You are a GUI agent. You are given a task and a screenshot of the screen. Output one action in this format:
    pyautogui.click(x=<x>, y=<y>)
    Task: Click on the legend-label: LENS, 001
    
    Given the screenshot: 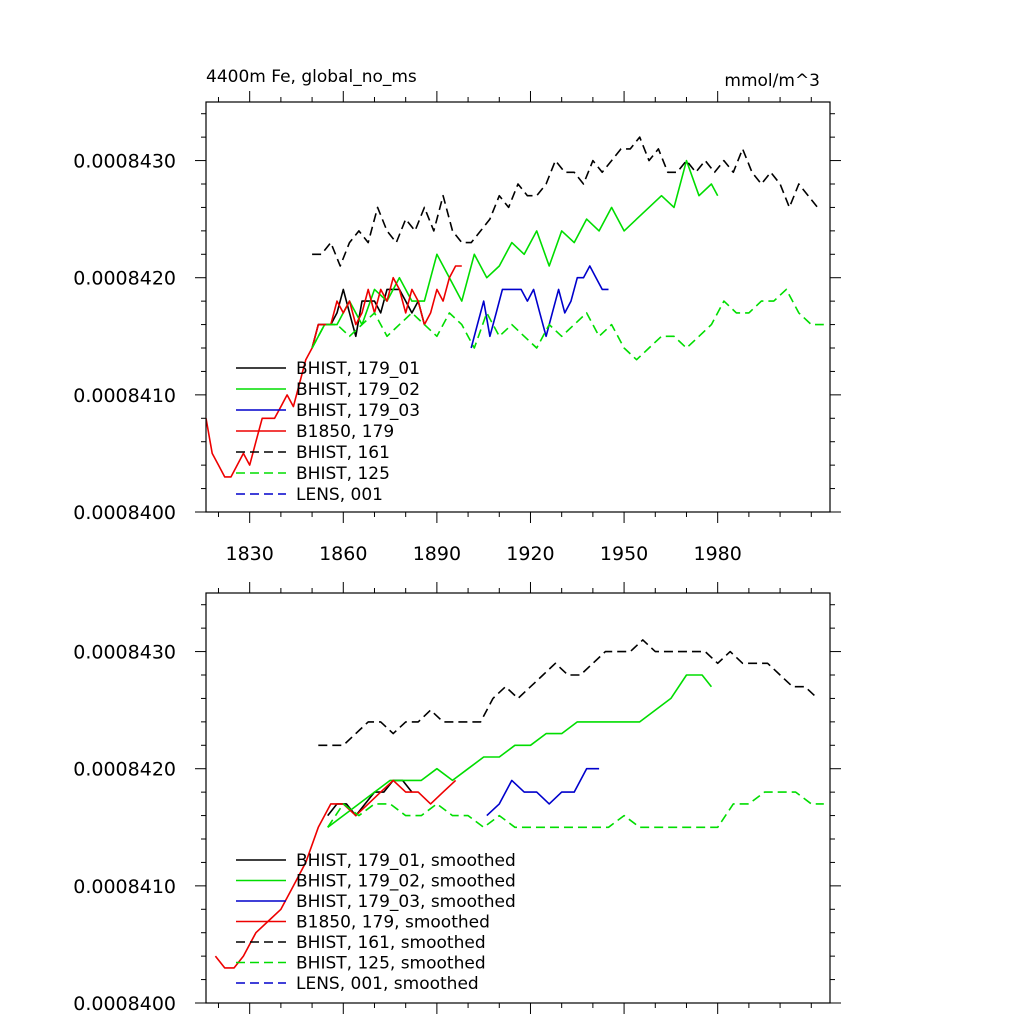 What is the action you would take?
    pyautogui.click(x=339, y=495)
    